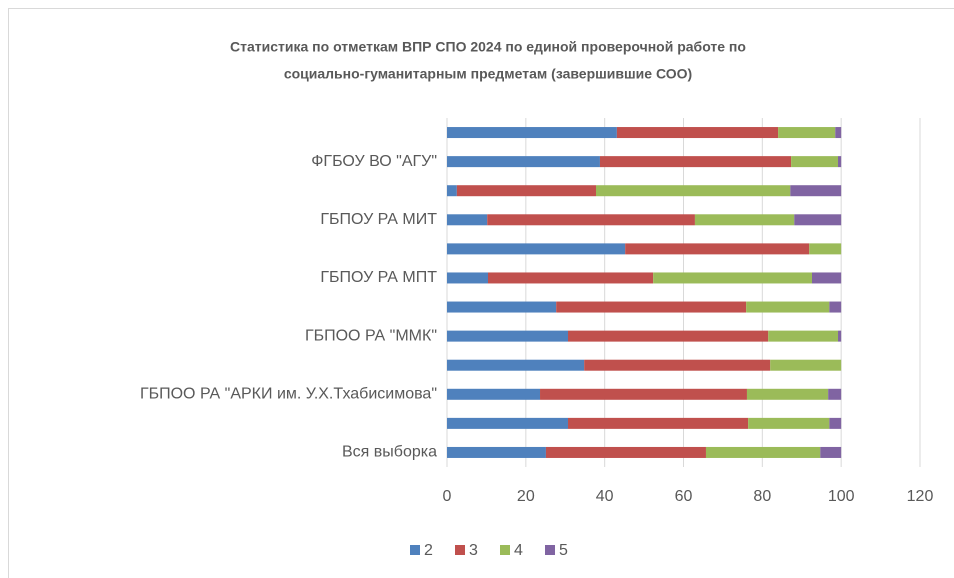  Describe the element at coordinates (684, 496) in the screenshot. I see `x-tick-label: 60` at that location.